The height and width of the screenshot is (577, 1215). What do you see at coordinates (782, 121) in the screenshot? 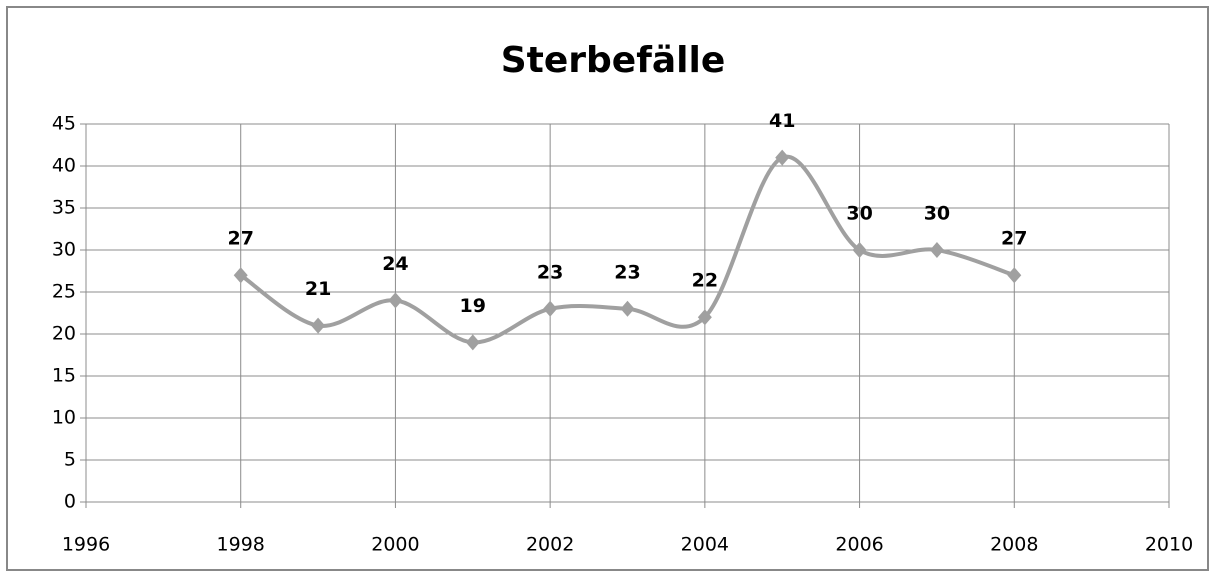
I see `data-label: 41` at bounding box center [782, 121].